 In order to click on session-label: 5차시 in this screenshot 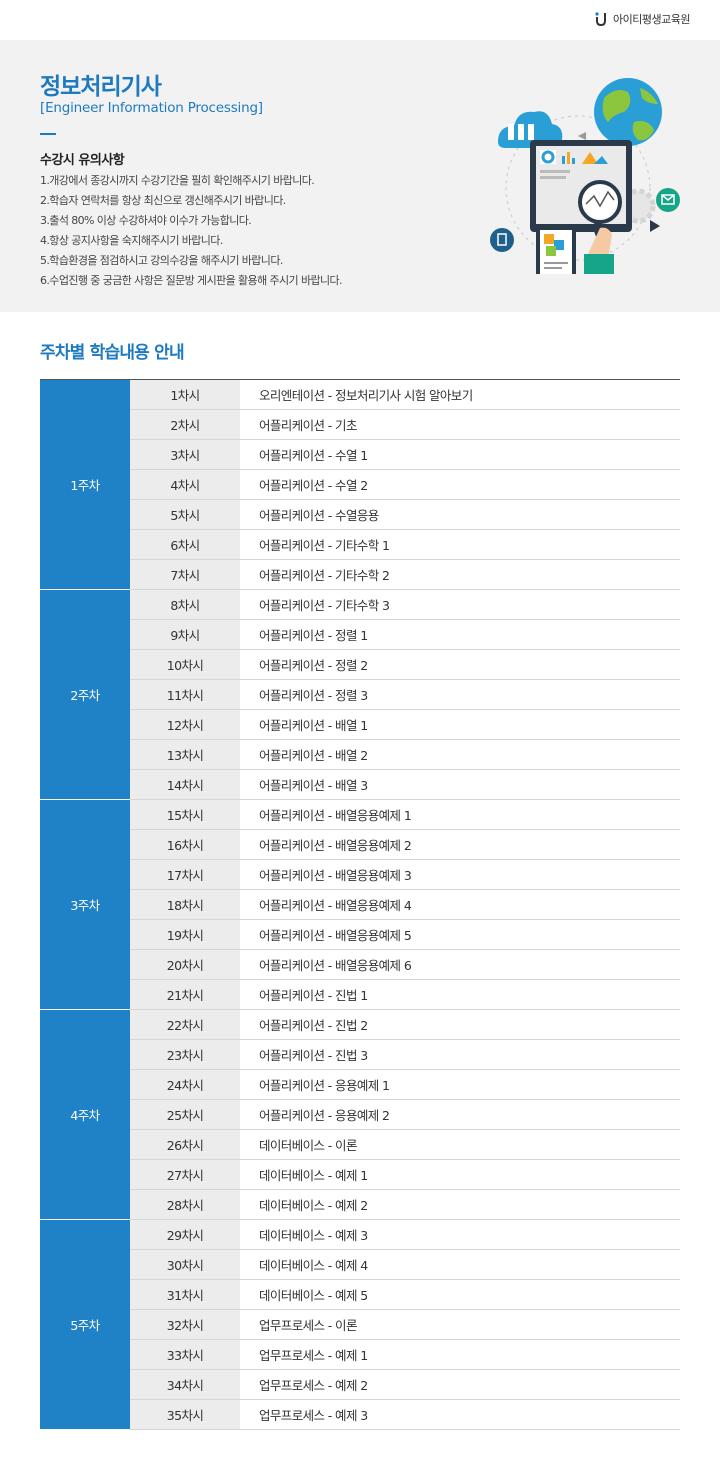, I will do `click(185, 514)`.